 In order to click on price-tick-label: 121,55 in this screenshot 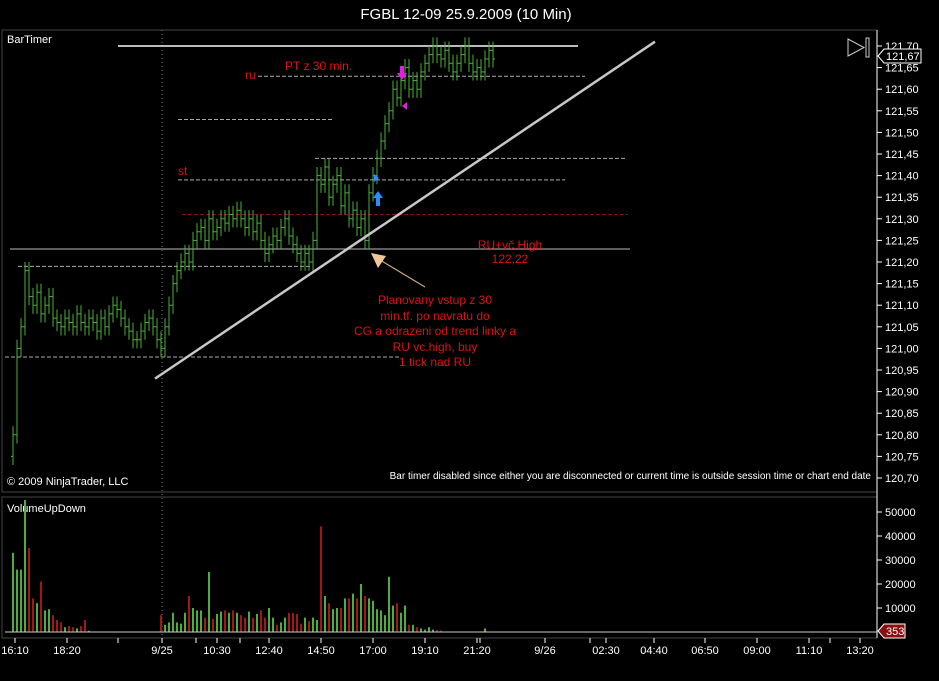, I will do `click(902, 112)`.